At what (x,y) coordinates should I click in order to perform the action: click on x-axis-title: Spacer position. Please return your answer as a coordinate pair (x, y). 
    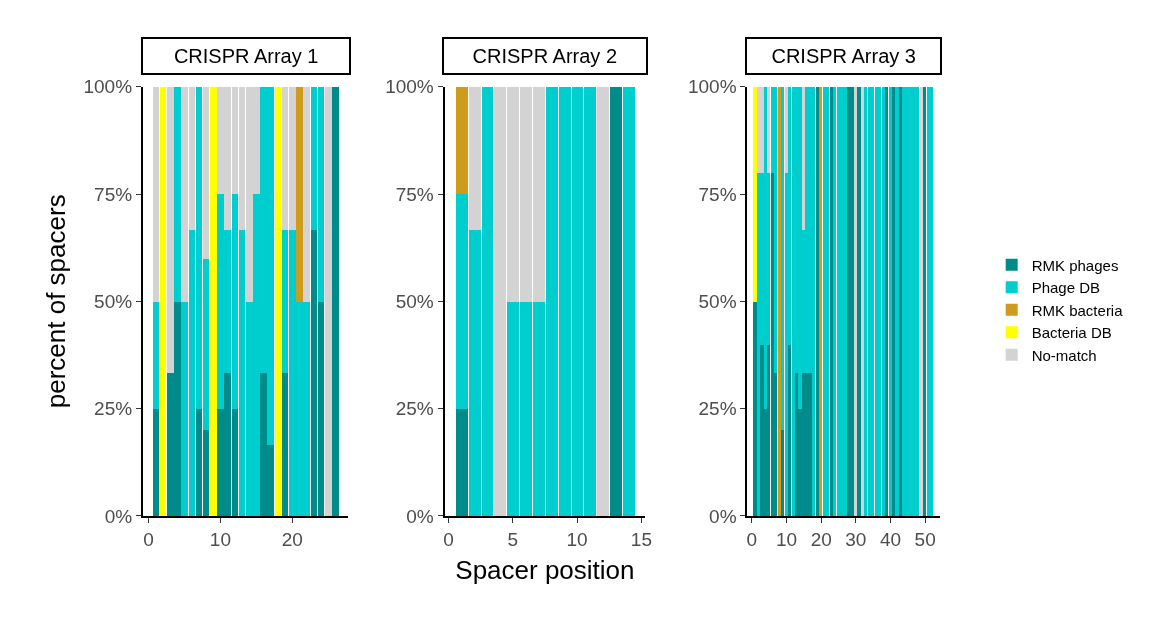
    Looking at the image, I should click on (545, 569).